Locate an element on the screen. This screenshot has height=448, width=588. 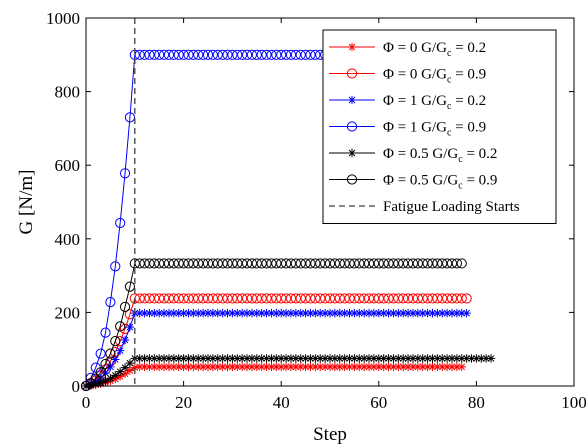
x-tick-label: 40 is located at coordinates (281, 402).